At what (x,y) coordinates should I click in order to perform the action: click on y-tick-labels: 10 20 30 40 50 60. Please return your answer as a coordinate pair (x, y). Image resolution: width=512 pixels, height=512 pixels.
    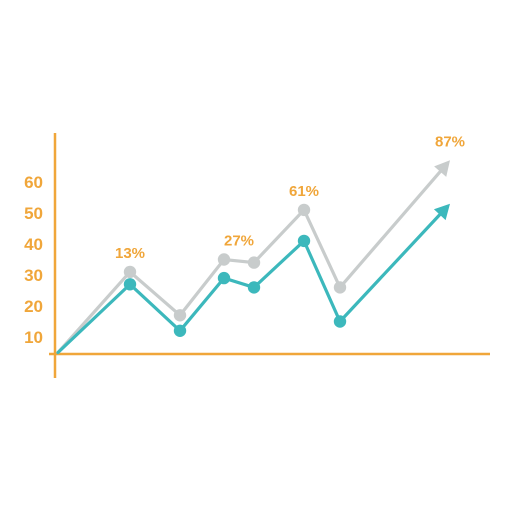
    Looking at the image, I should click on (33, 260).